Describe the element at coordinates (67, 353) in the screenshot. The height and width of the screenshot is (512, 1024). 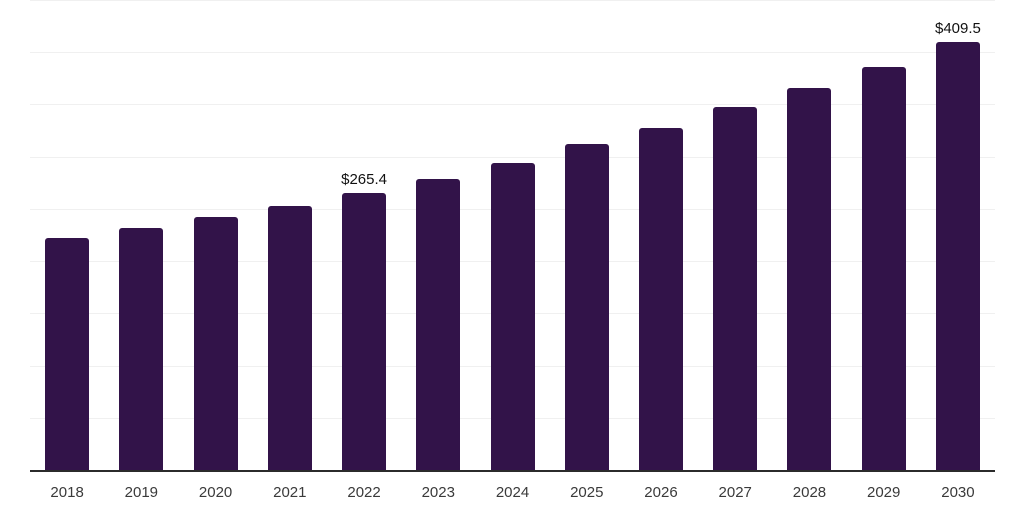
I see `bar-2018` at that location.